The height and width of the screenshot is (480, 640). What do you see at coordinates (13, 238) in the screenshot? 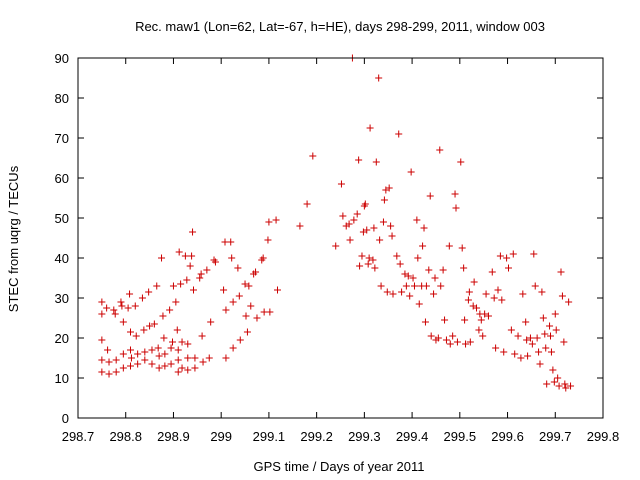
I see `y-axis-label: STEC from uqrg / TECUs` at bounding box center [13, 238].